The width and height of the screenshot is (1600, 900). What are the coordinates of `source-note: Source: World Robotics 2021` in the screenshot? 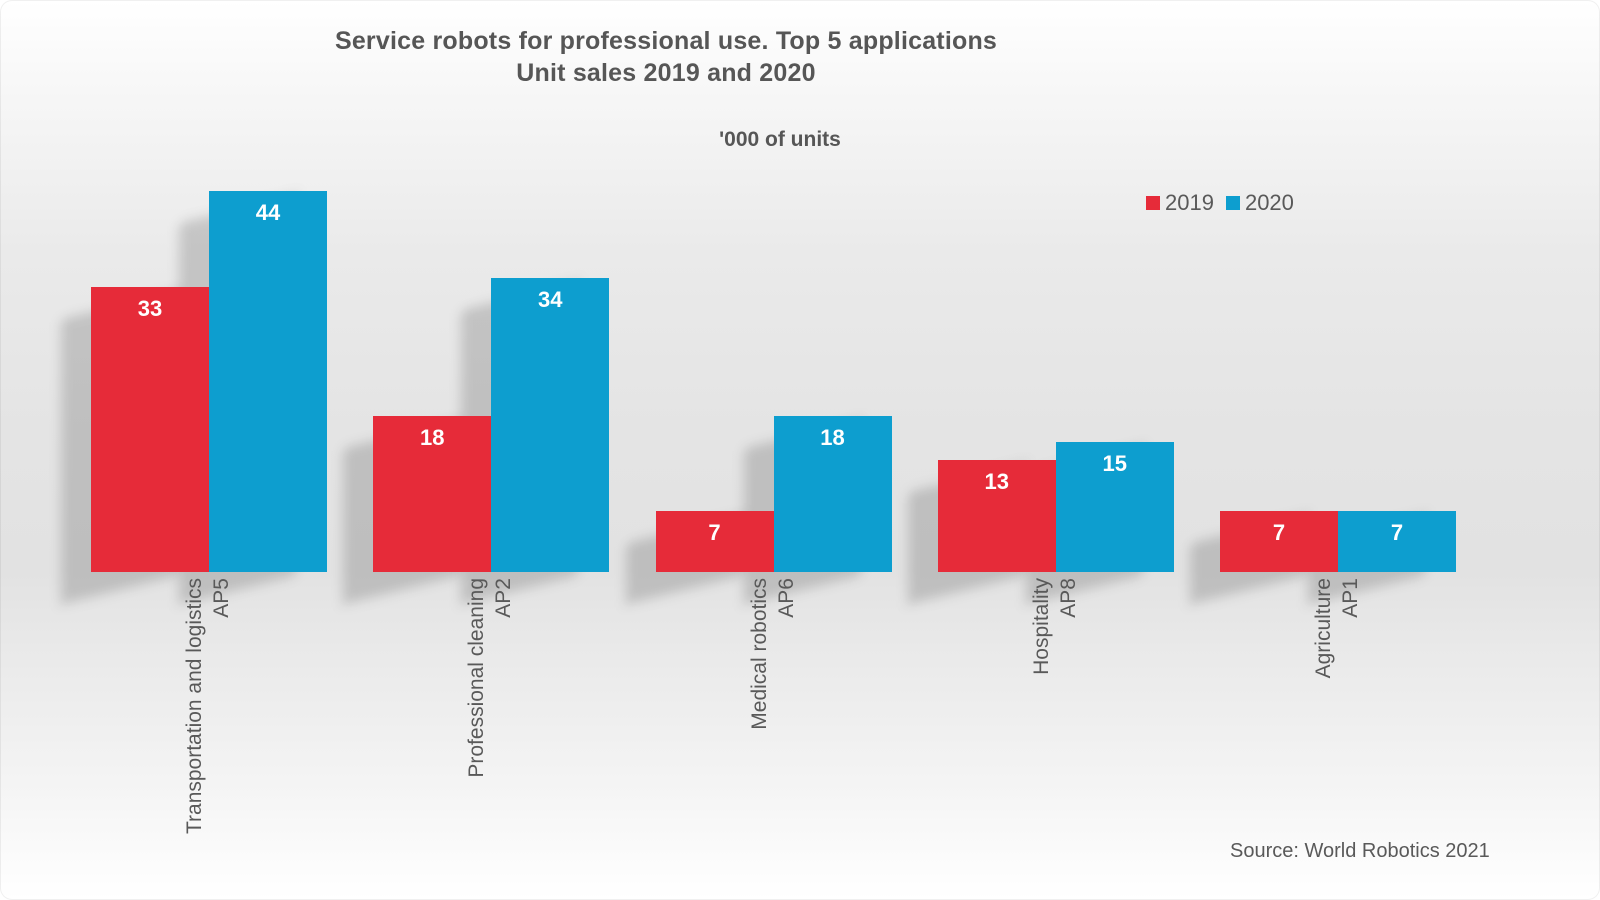 It's located at (1360, 851).